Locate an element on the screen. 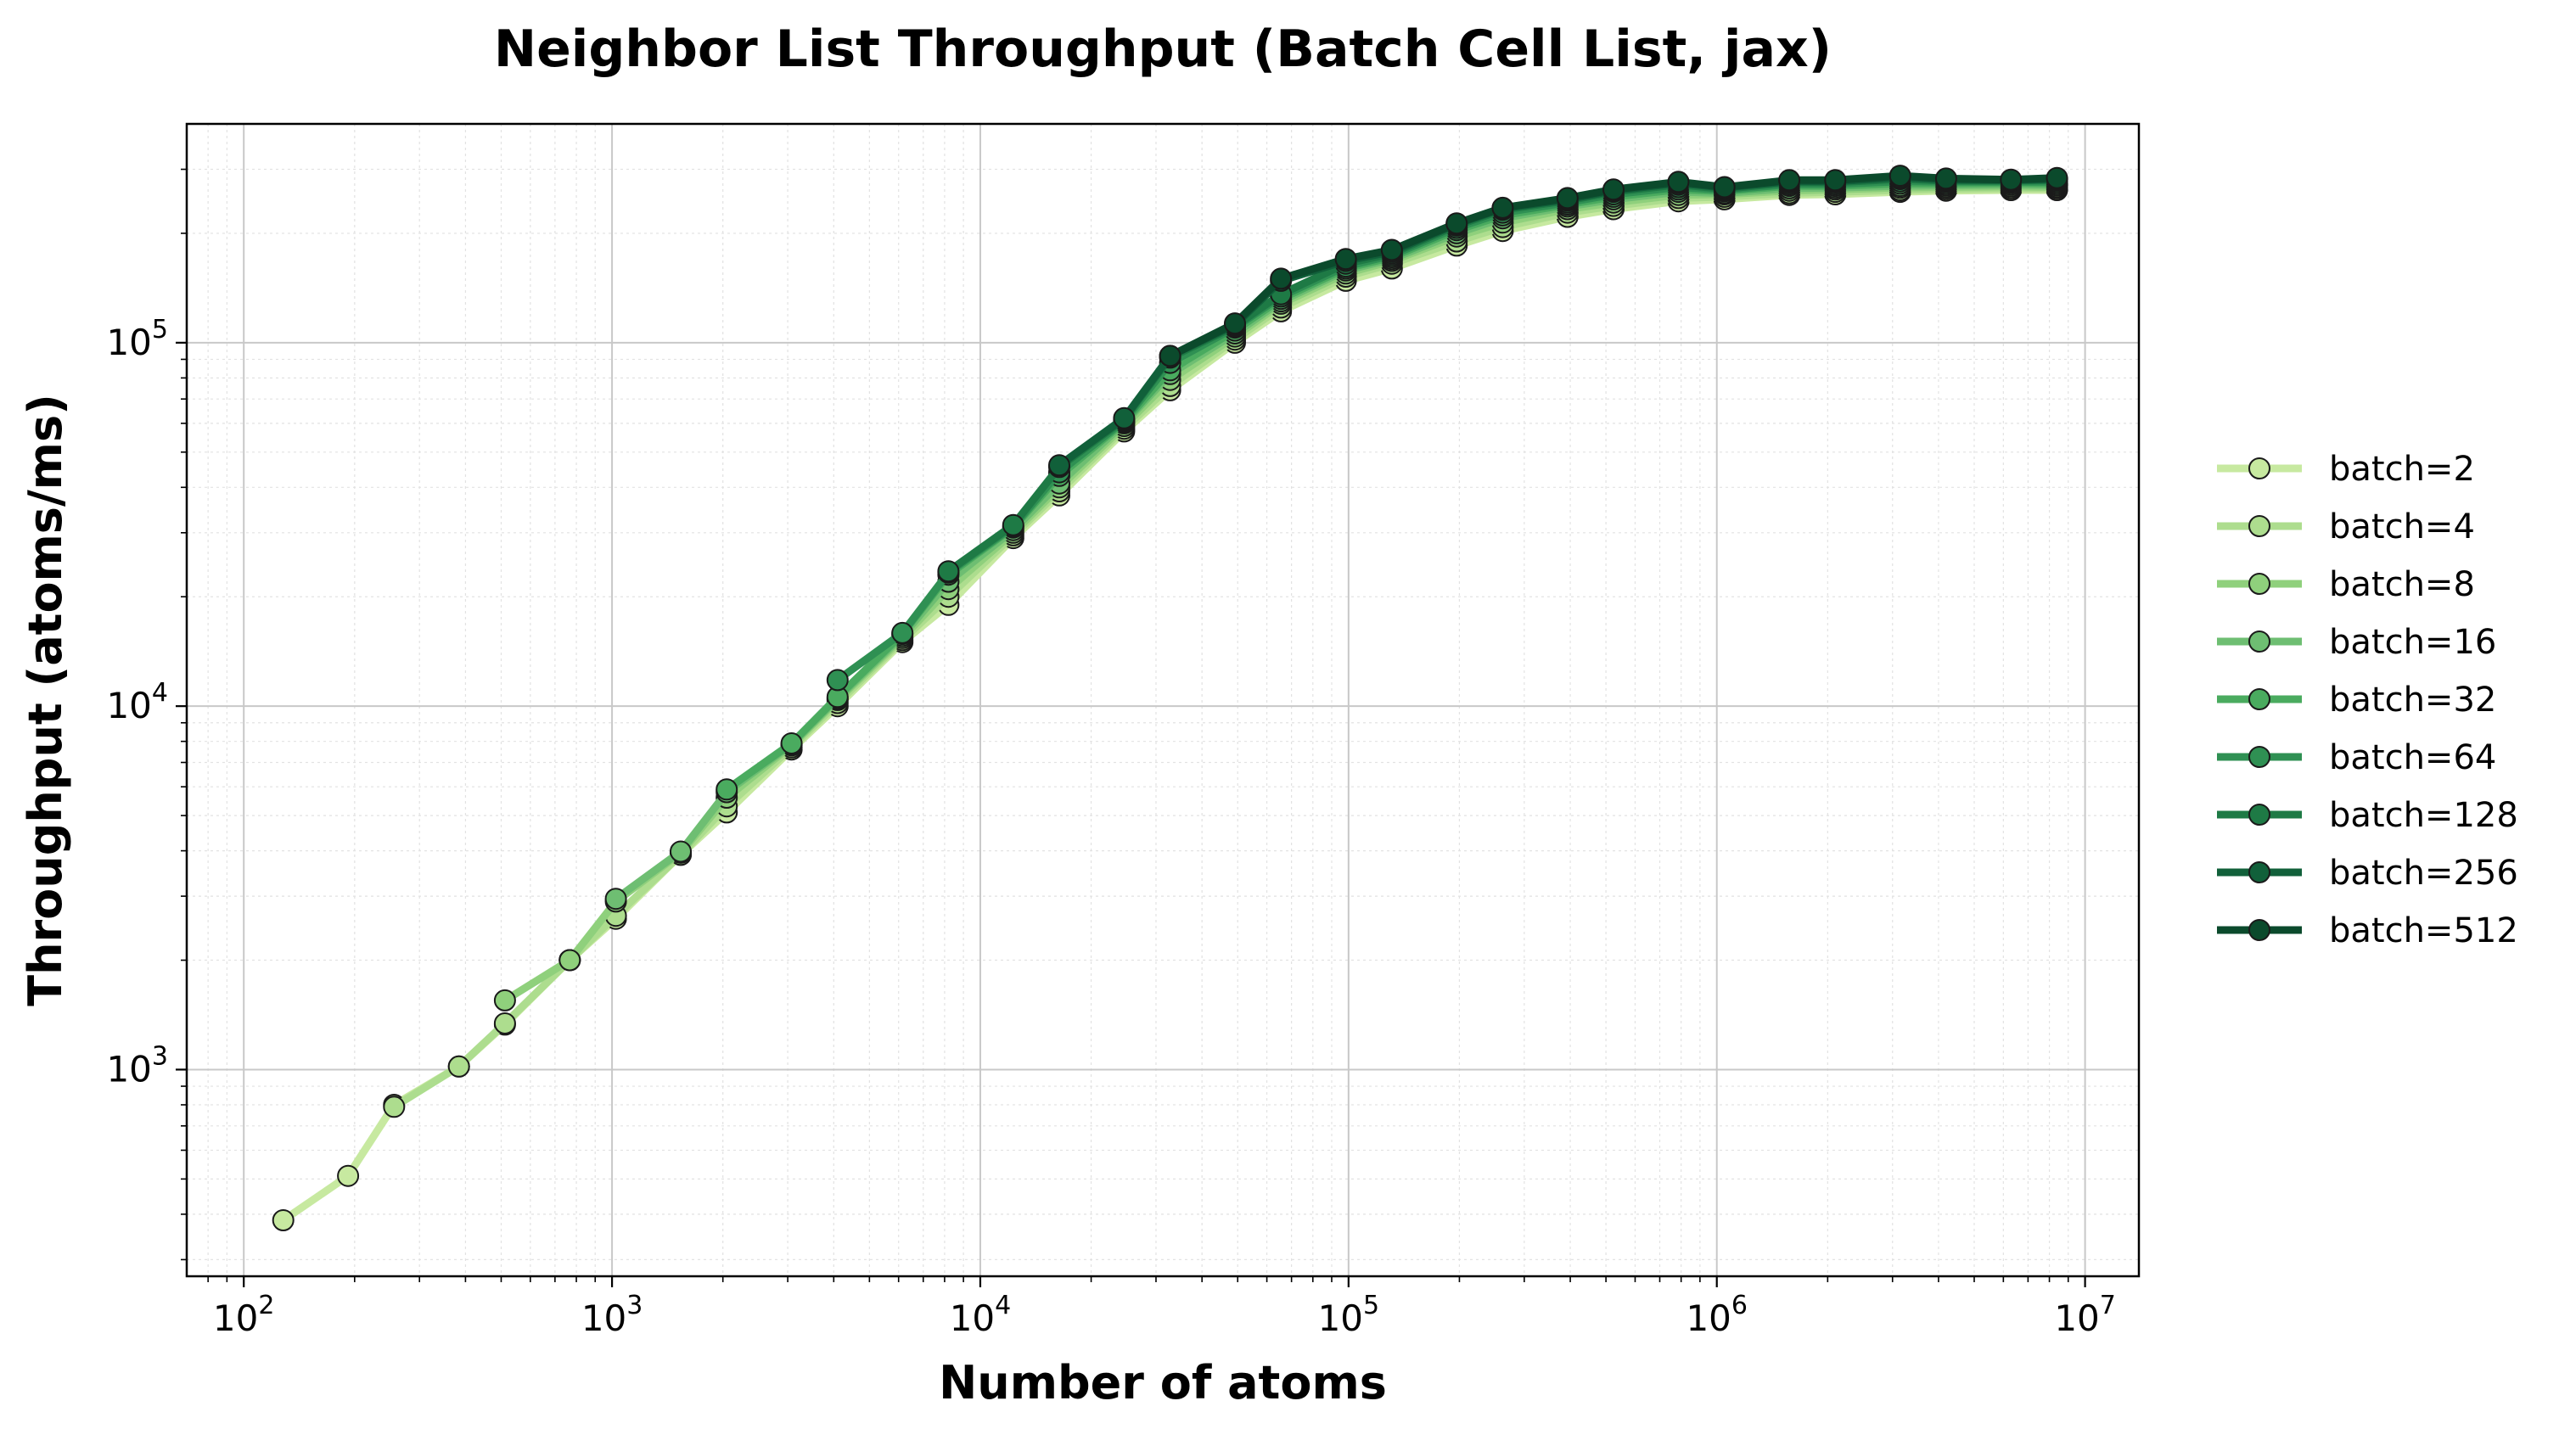 This screenshot has height=1429, width=2576. x-tick-label: 10⁷ is located at coordinates (2085, 1315).